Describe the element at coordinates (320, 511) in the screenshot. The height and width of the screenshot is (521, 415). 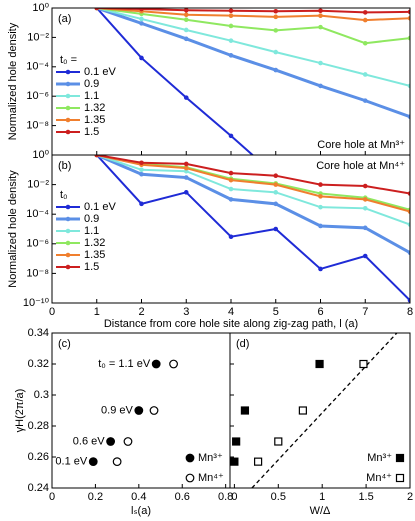
I see `x-axis-label: W/Δ` at that location.